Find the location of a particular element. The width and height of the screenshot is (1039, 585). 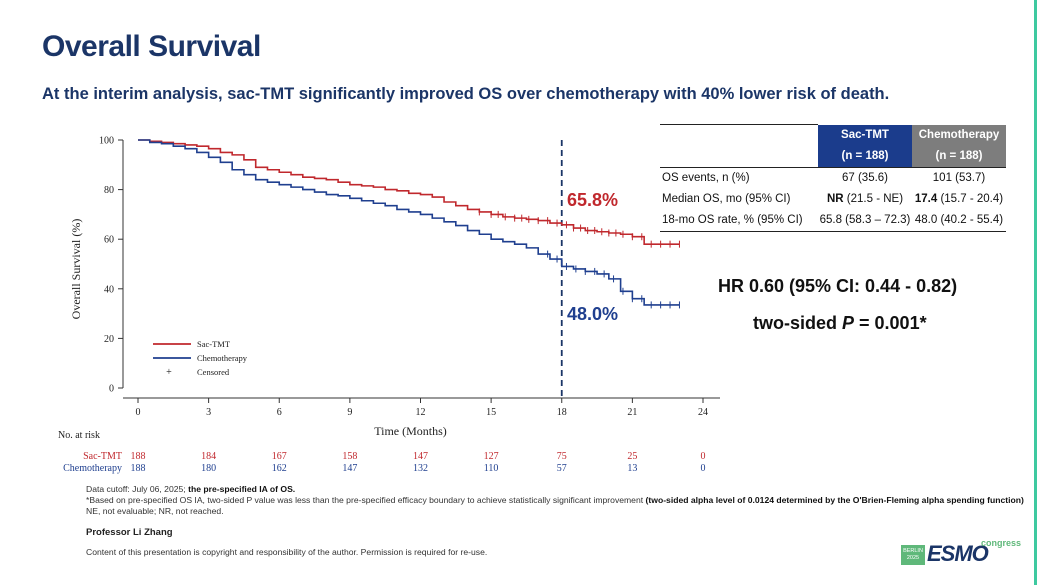

at-risk-count: 57 is located at coordinates (562, 468).